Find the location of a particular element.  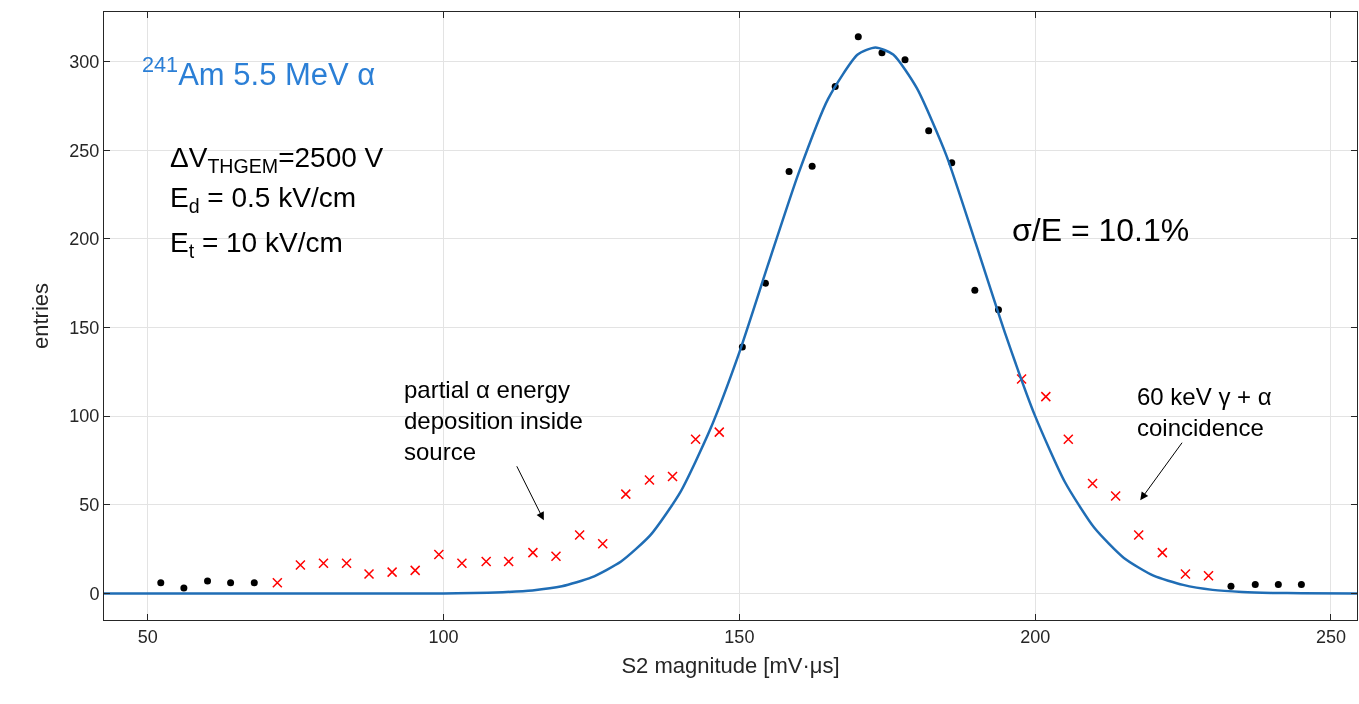

annotation: partial α energy deposition inside source is located at coordinates (493, 421).